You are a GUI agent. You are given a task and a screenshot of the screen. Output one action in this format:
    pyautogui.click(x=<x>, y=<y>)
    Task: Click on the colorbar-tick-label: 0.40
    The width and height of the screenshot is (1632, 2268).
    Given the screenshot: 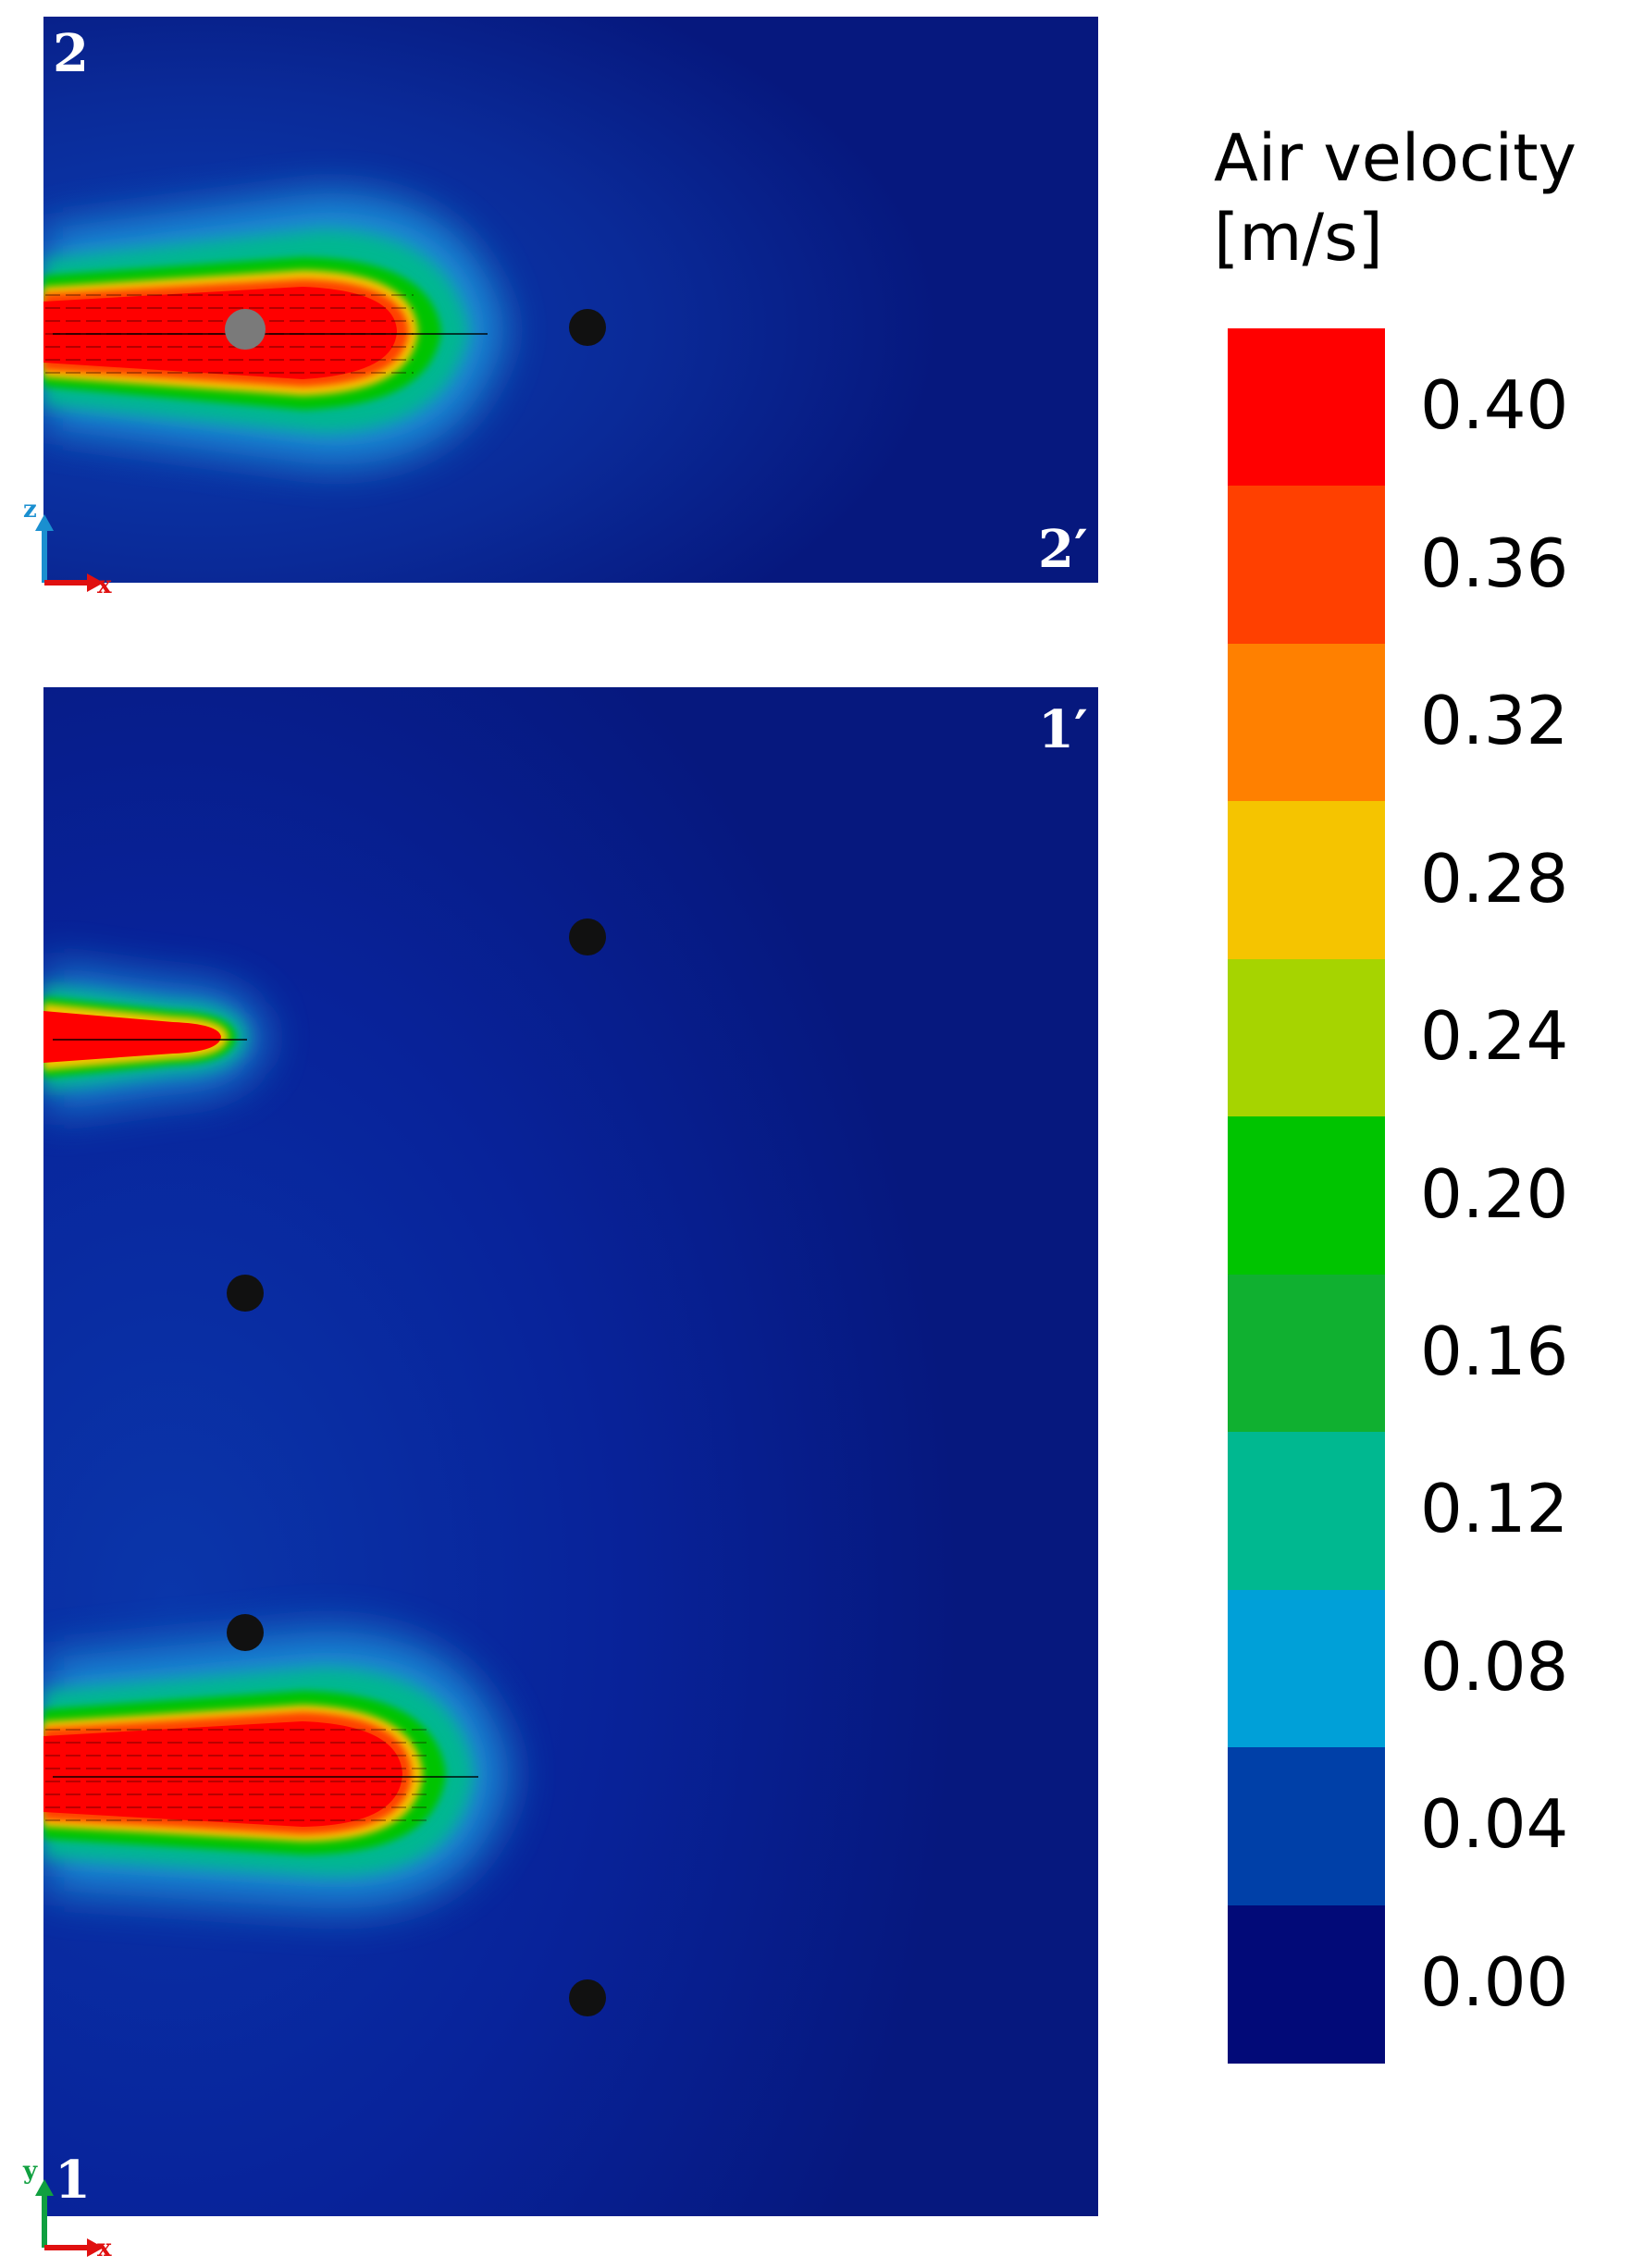 What is the action you would take?
    pyautogui.click(x=1494, y=406)
    